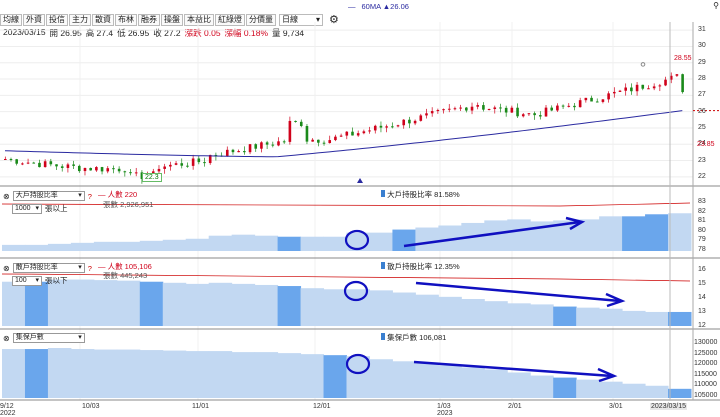 This screenshot has width=720, height=417. I want to click on panel2-header: ⊗ 散戶持股比率 ▾ ?, so click(47, 268).